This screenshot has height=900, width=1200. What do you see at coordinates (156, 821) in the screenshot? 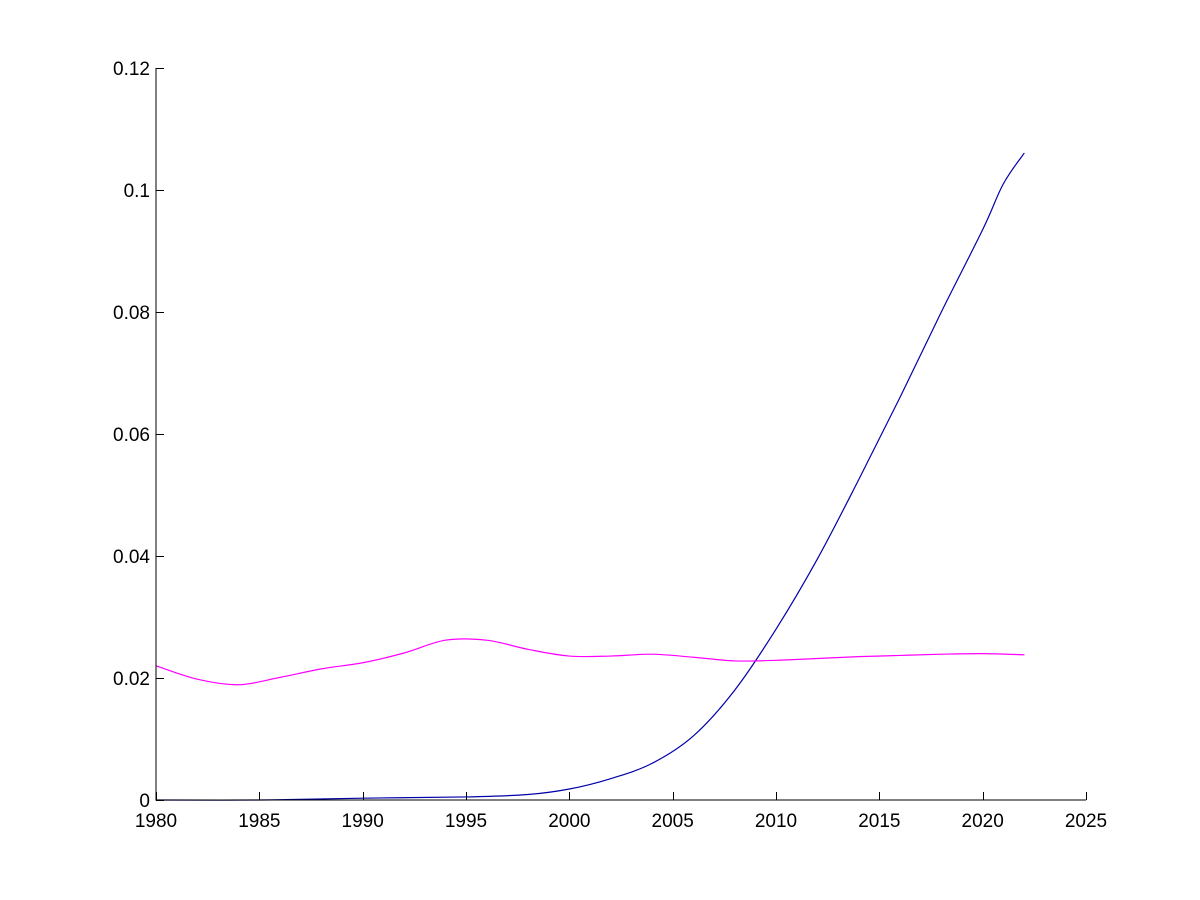
I see `x-tick-label: 1980` at bounding box center [156, 821].